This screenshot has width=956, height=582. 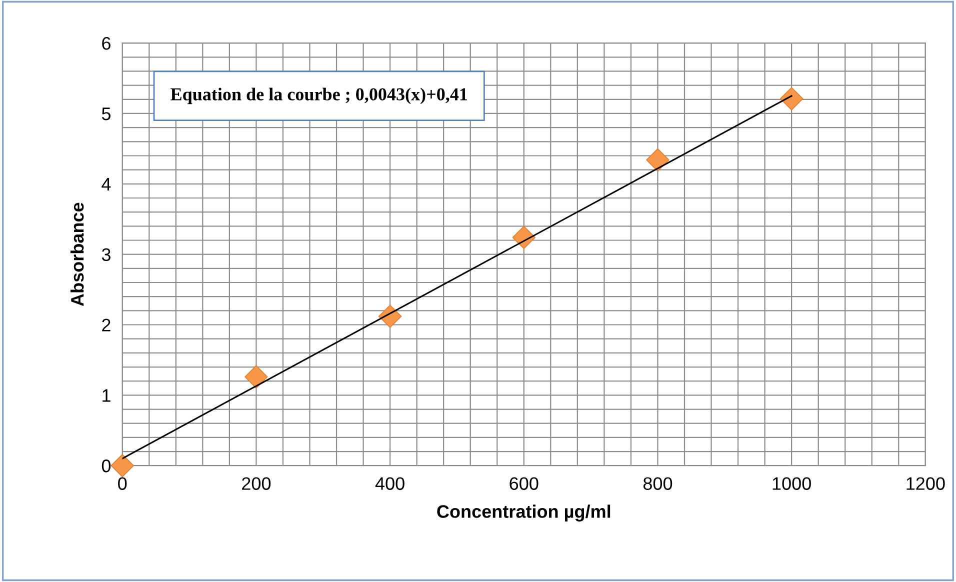 What do you see at coordinates (106, 395) in the screenshot?
I see `y-tick-label: 1` at bounding box center [106, 395].